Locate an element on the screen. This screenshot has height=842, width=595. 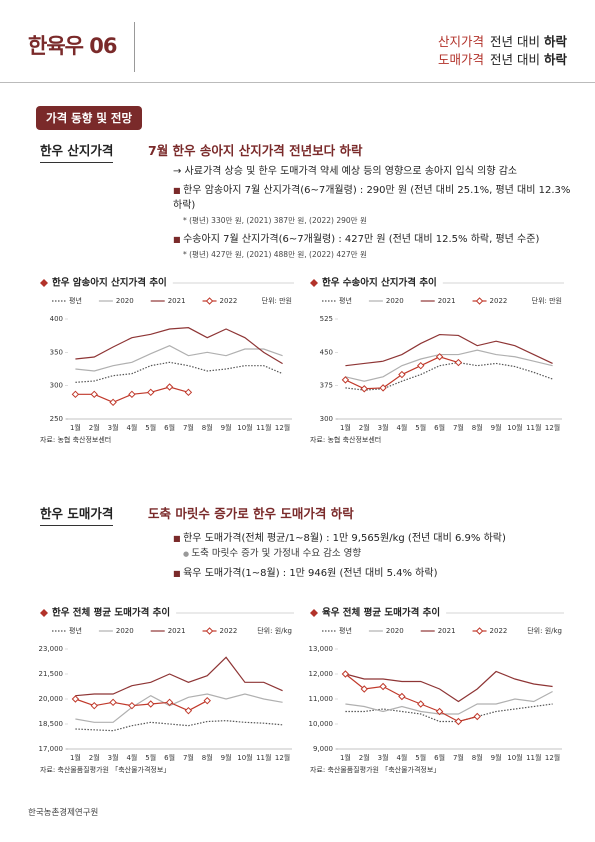
rule is located at coordinates (297, 82).